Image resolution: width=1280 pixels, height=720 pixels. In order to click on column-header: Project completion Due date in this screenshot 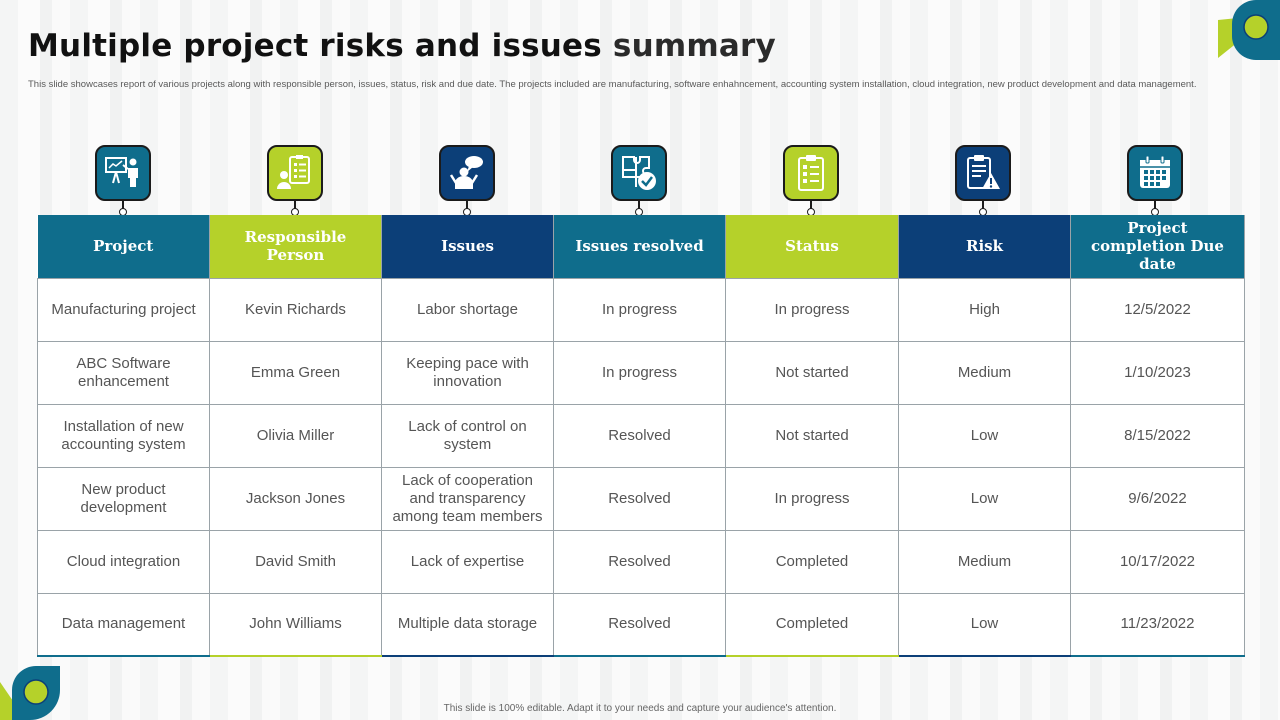, I will do `click(1157, 246)`.